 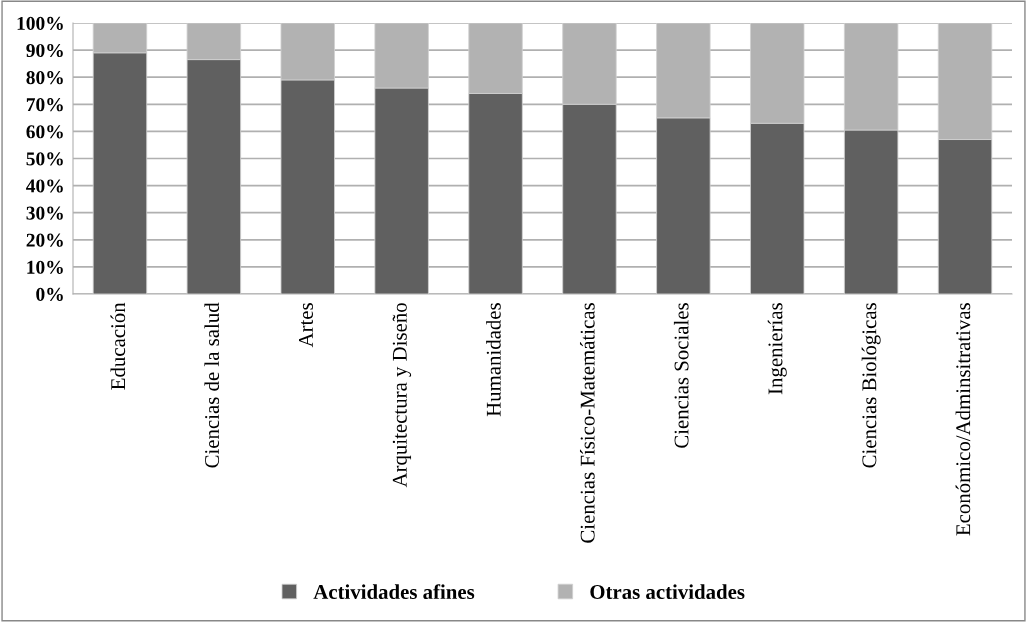 What do you see at coordinates (394, 592) in the screenshot?
I see `legend-label: Actividades afines` at bounding box center [394, 592].